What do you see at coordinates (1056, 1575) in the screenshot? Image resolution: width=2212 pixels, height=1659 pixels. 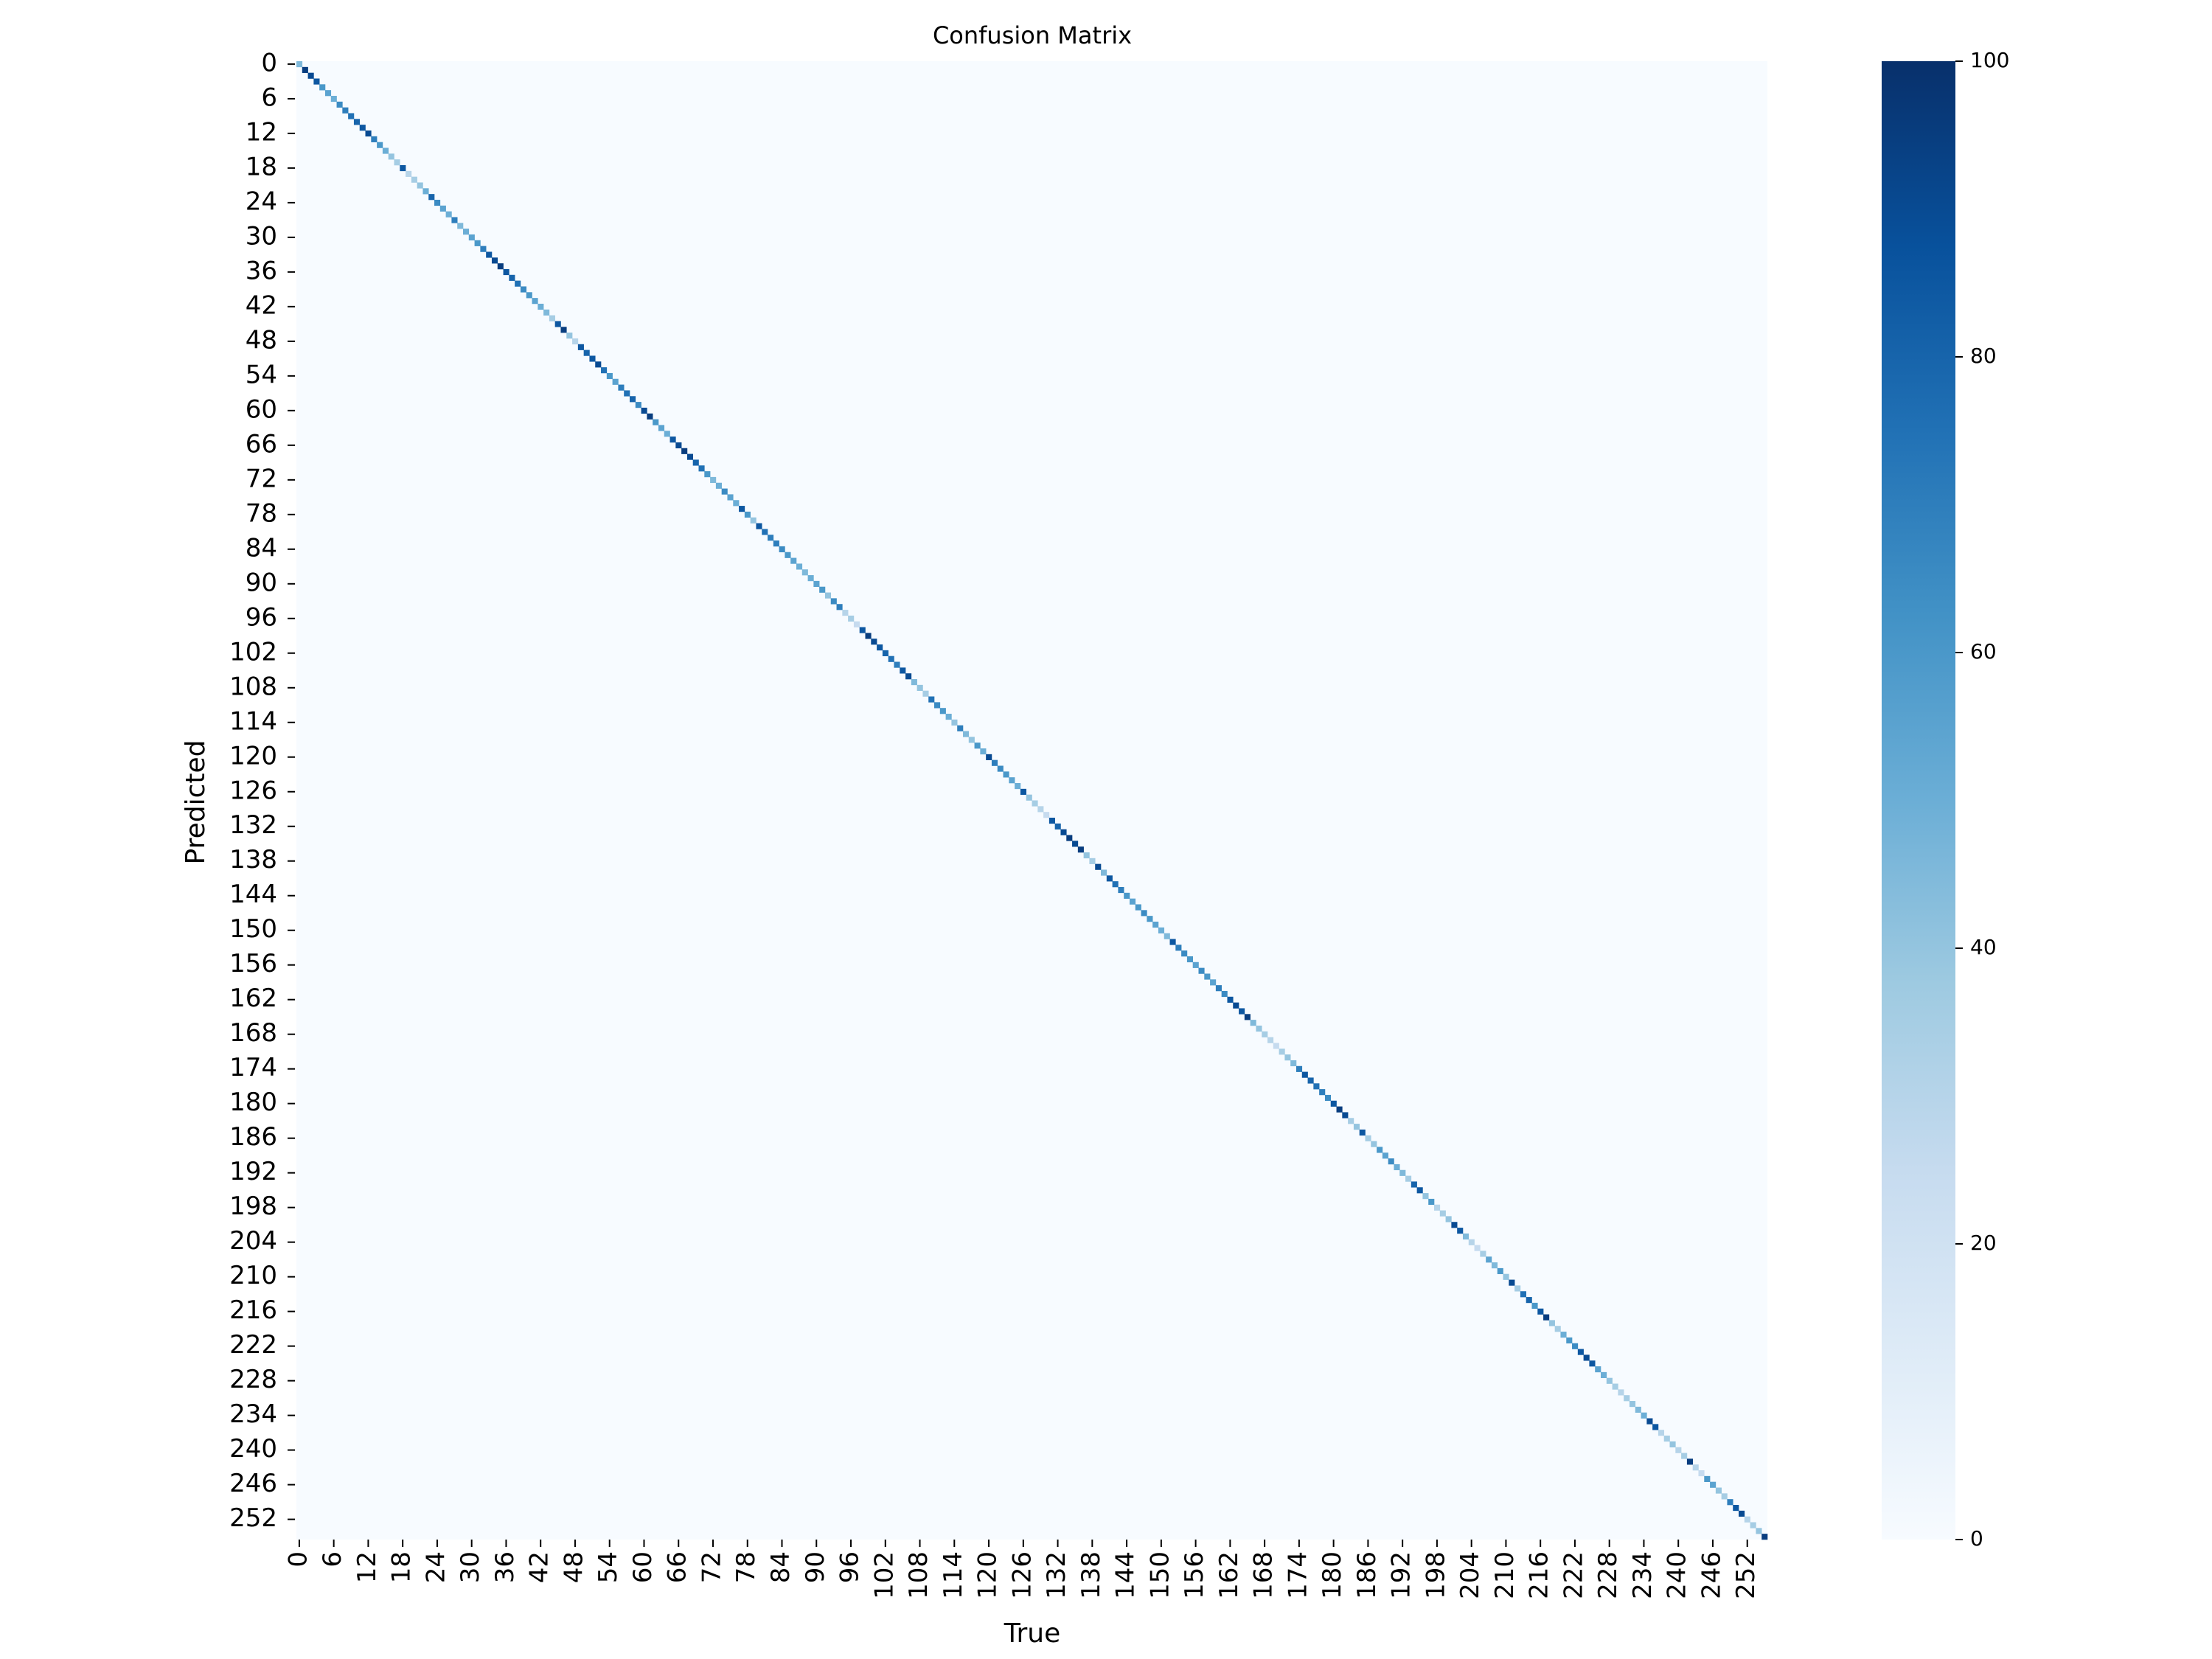 I see `x-tick-label: 132` at bounding box center [1056, 1575].